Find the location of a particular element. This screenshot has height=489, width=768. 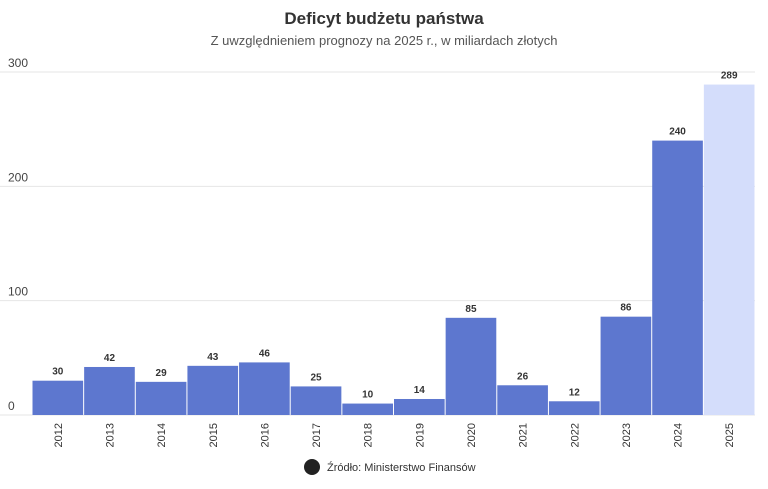

chart-title: Deficyt budżetu państwa is located at coordinates (384, 18).